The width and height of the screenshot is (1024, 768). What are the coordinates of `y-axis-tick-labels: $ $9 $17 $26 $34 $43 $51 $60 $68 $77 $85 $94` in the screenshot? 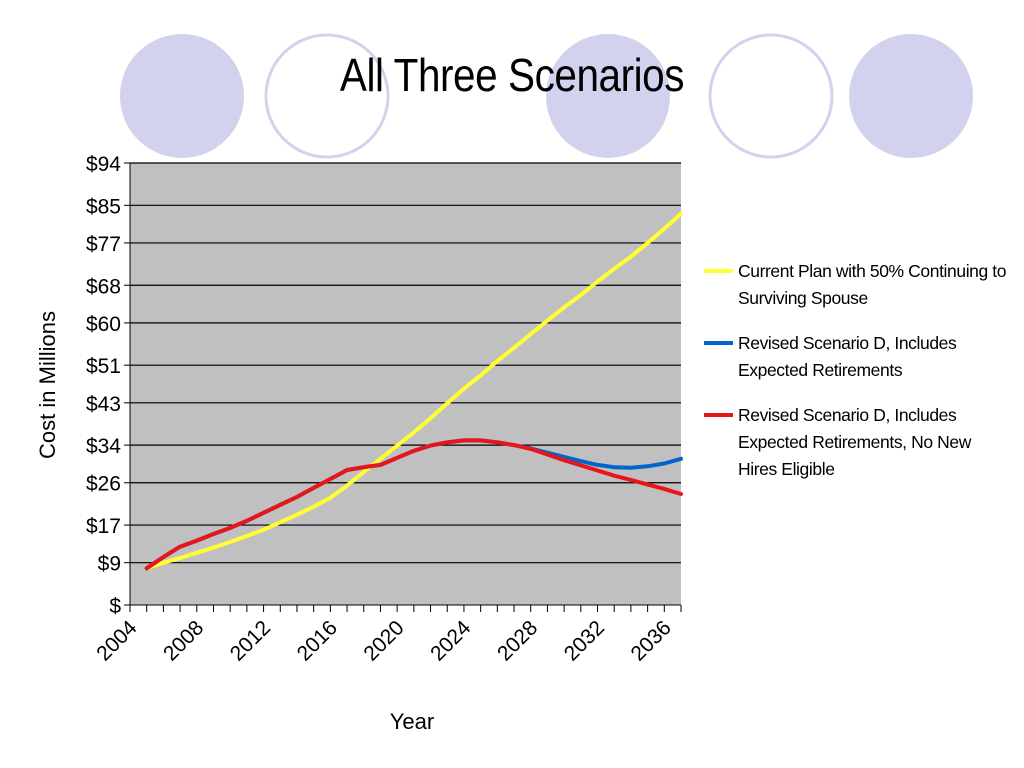 It's located at (103, 385).